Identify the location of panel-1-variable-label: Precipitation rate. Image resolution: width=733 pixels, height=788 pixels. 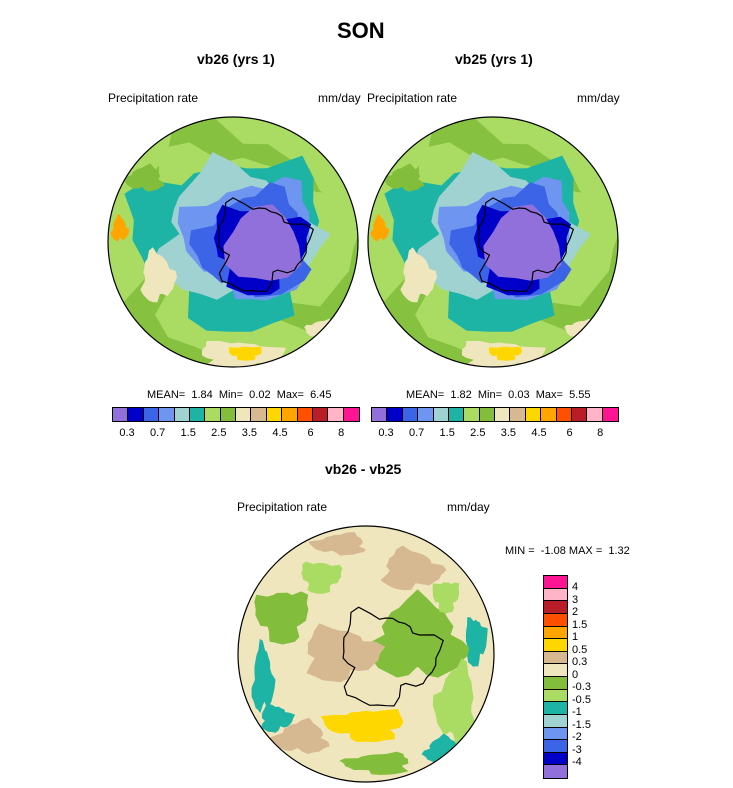
(153, 98).